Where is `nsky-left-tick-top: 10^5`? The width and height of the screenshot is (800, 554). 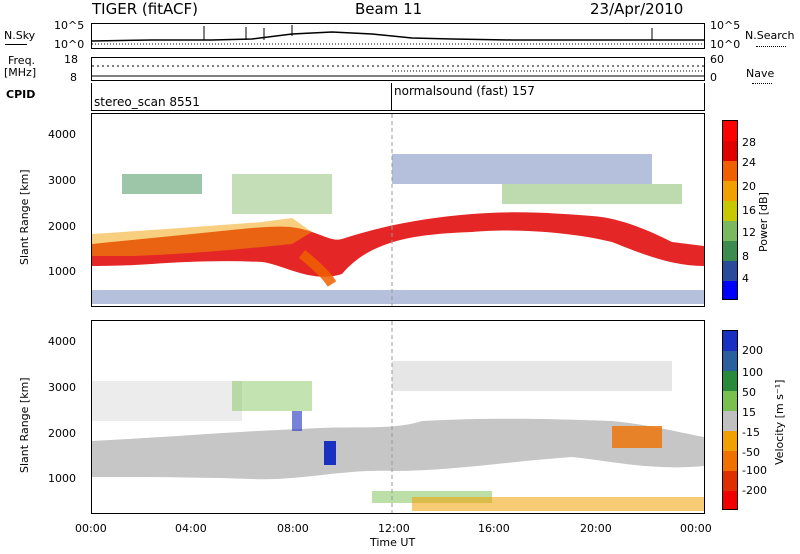
nsky-left-tick-top: 10^5 is located at coordinates (69, 25).